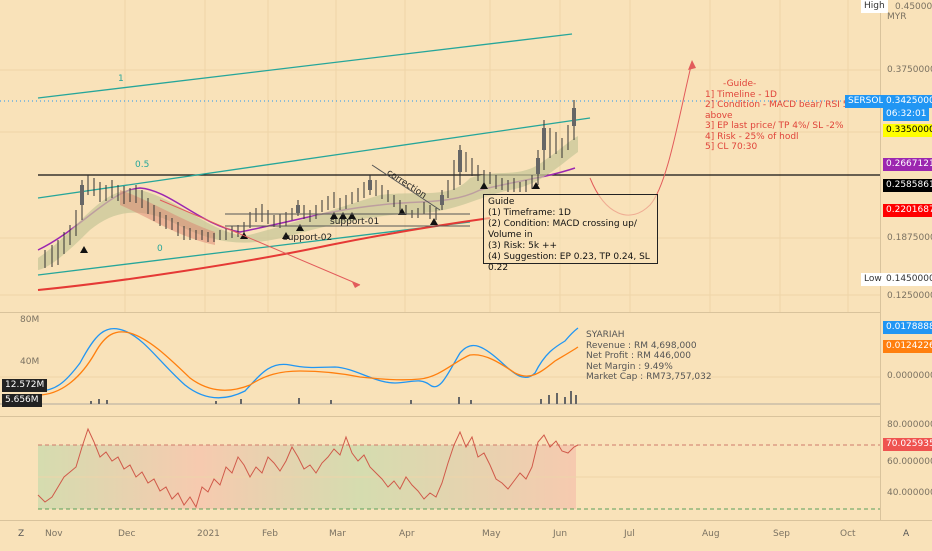 This screenshot has height=551, width=932. I want to click on signal-line, so click(308, 363).